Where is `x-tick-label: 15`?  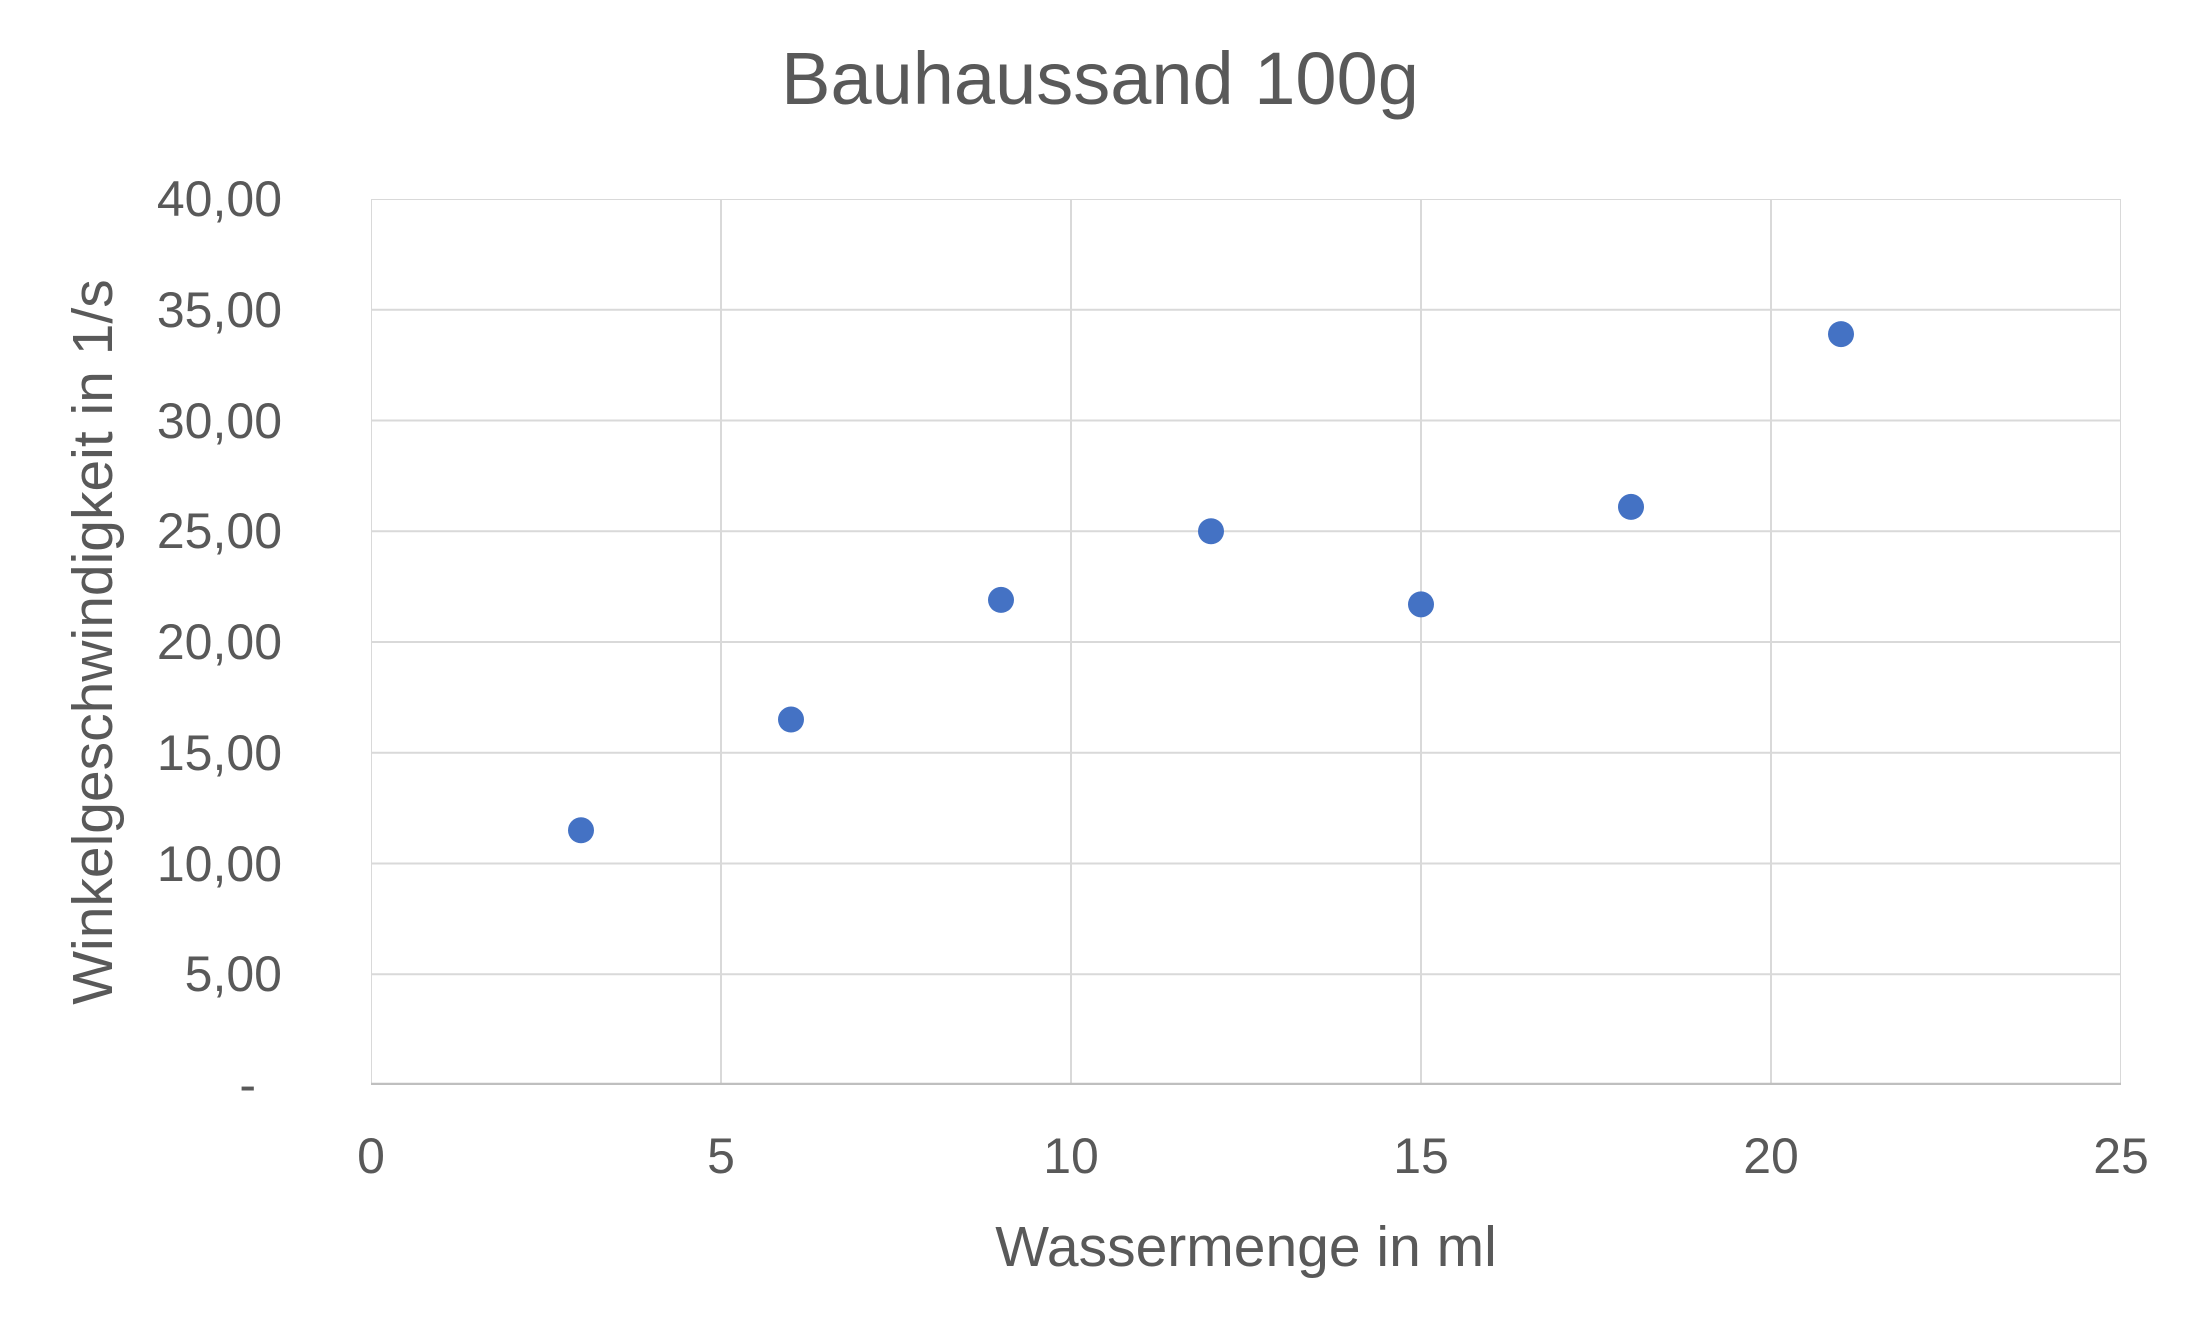 x-tick-label: 15 is located at coordinates (1421, 1156).